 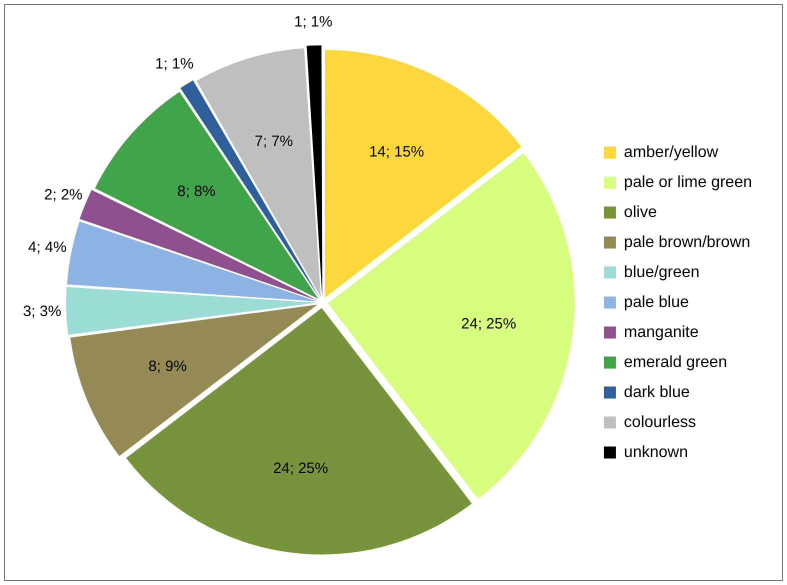 I want to click on legend-label: unknown, so click(x=656, y=452).